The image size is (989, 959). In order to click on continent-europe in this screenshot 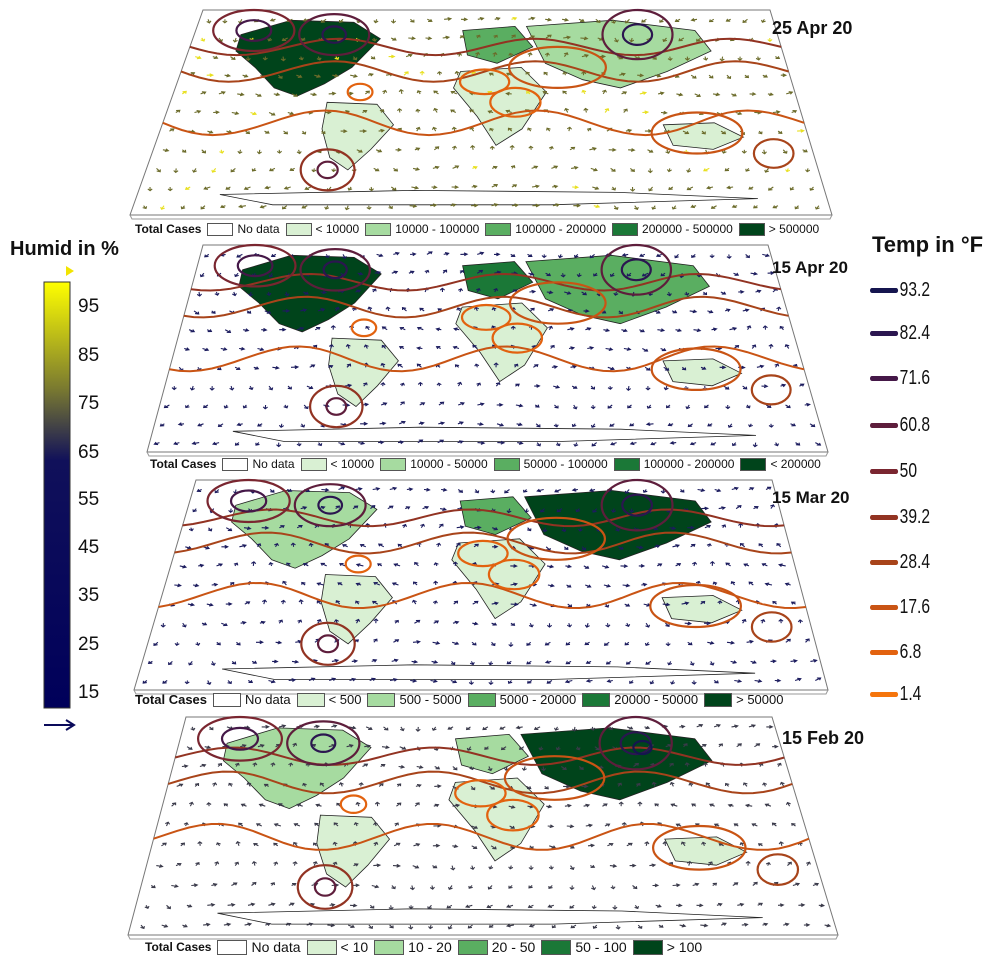, I will do `click(492, 754)`.